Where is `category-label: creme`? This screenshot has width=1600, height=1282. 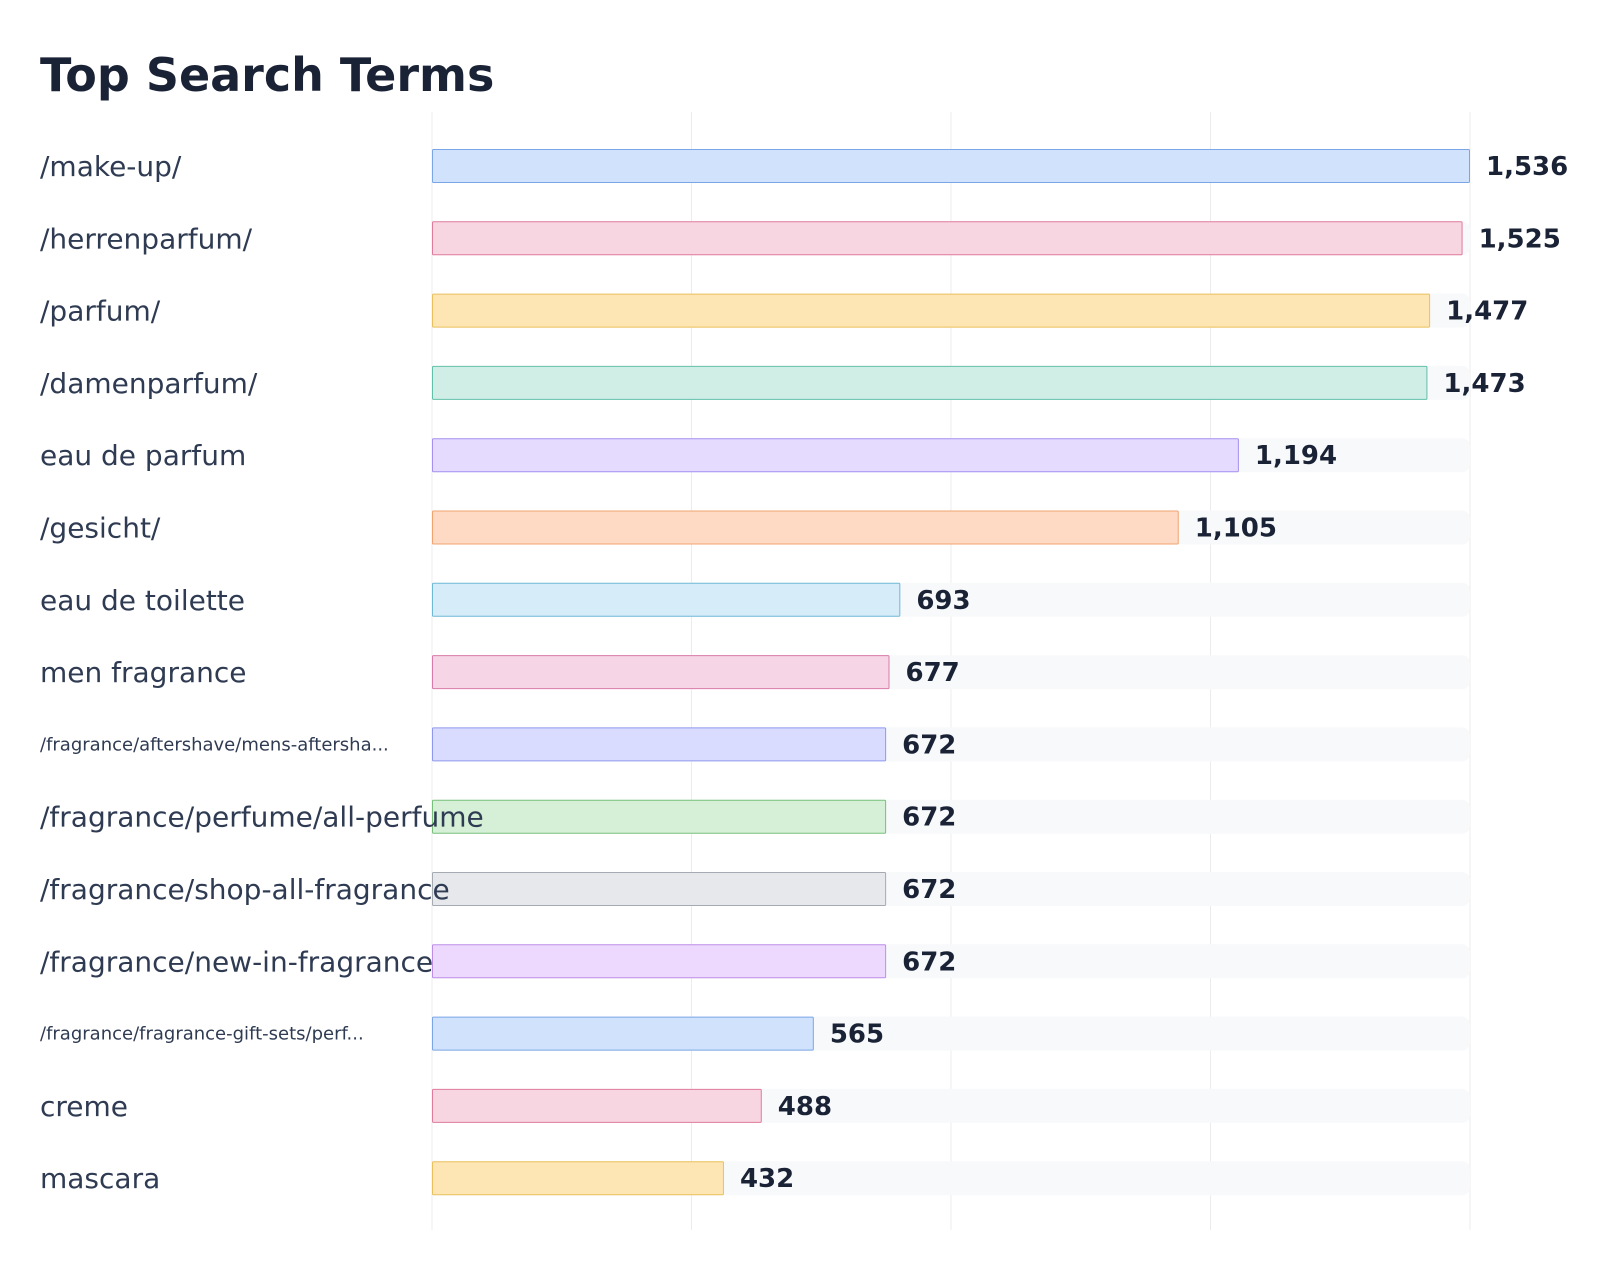
category-label: creme is located at coordinates (84, 1106).